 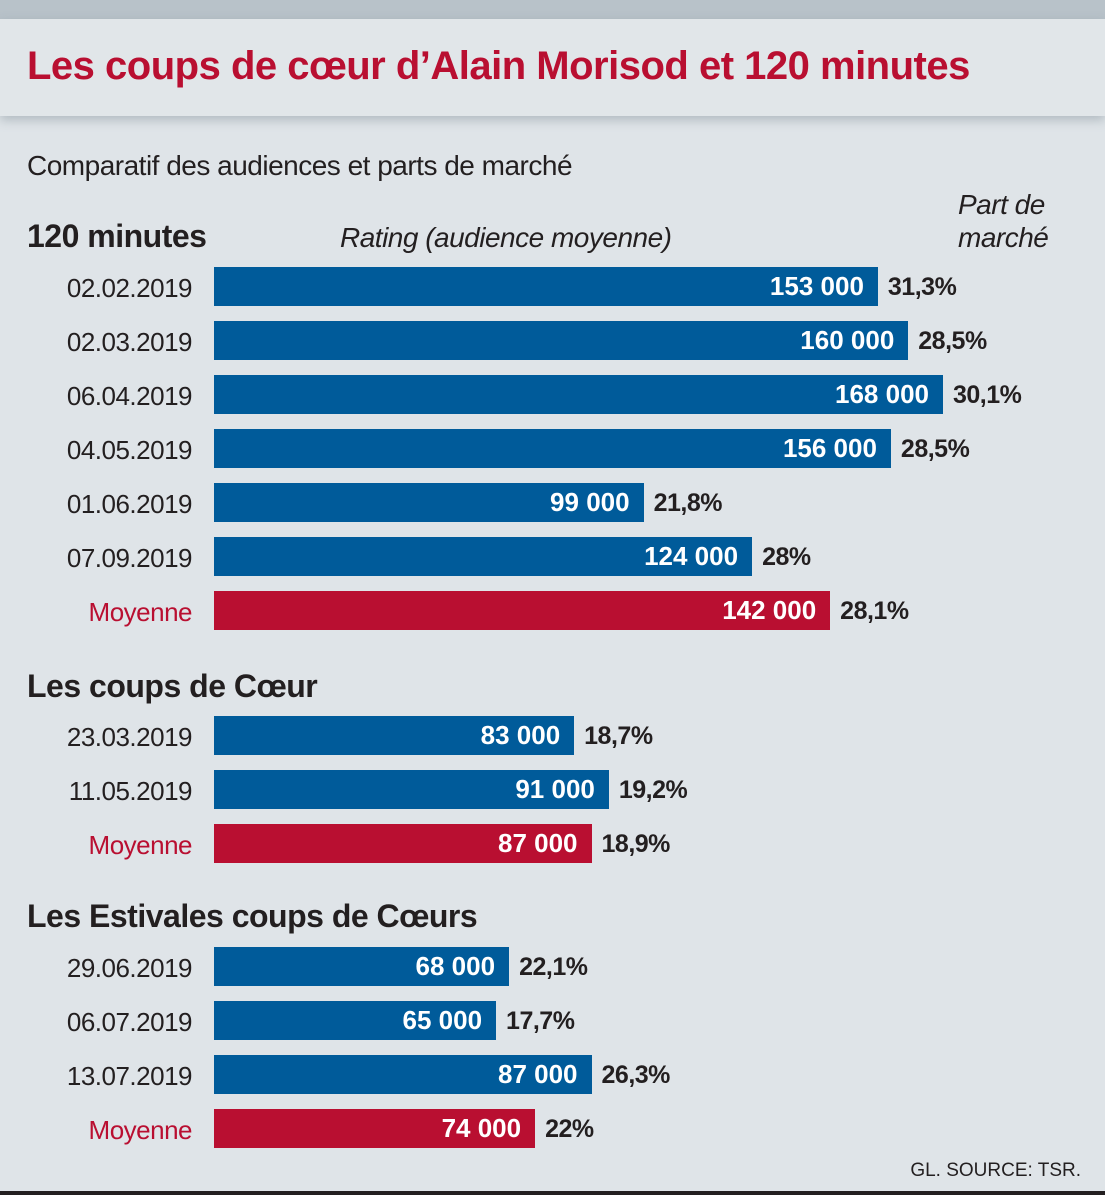 I want to click on bar: 156 000, so click(x=552, y=448).